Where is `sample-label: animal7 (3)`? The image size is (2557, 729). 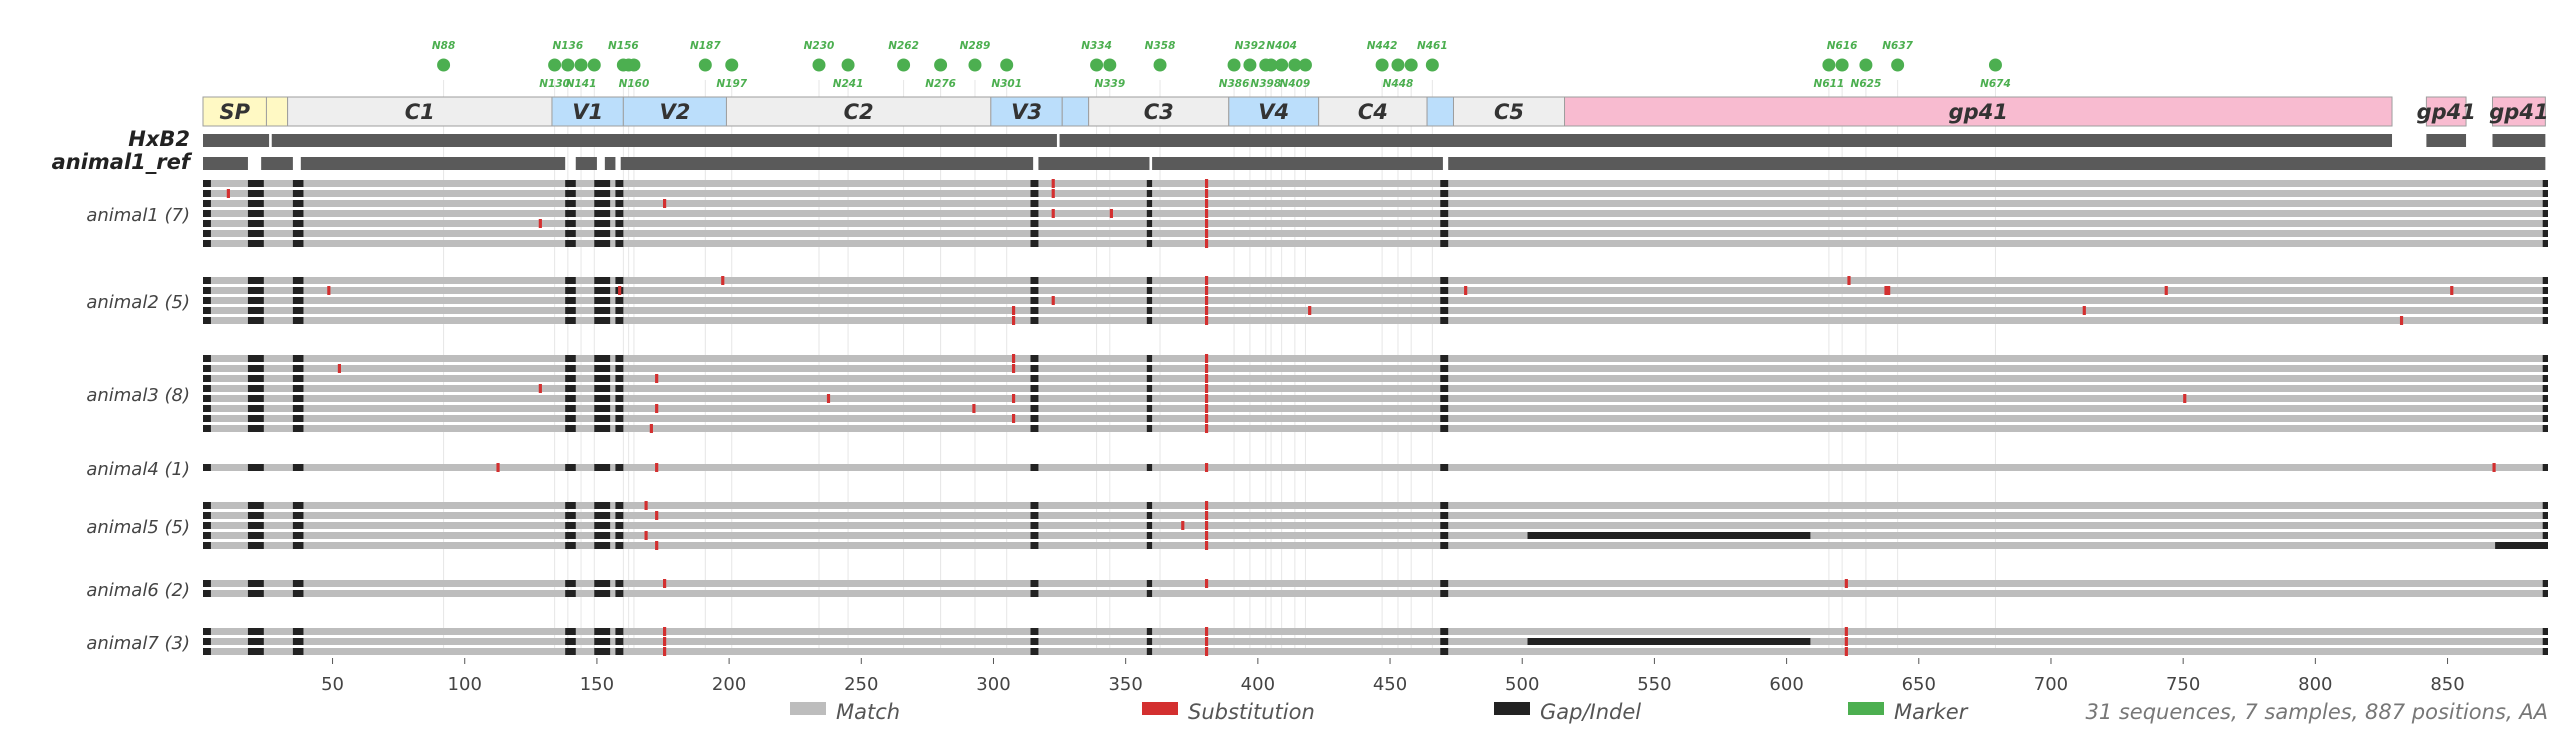 sample-label: animal7 (3) is located at coordinates (138, 643).